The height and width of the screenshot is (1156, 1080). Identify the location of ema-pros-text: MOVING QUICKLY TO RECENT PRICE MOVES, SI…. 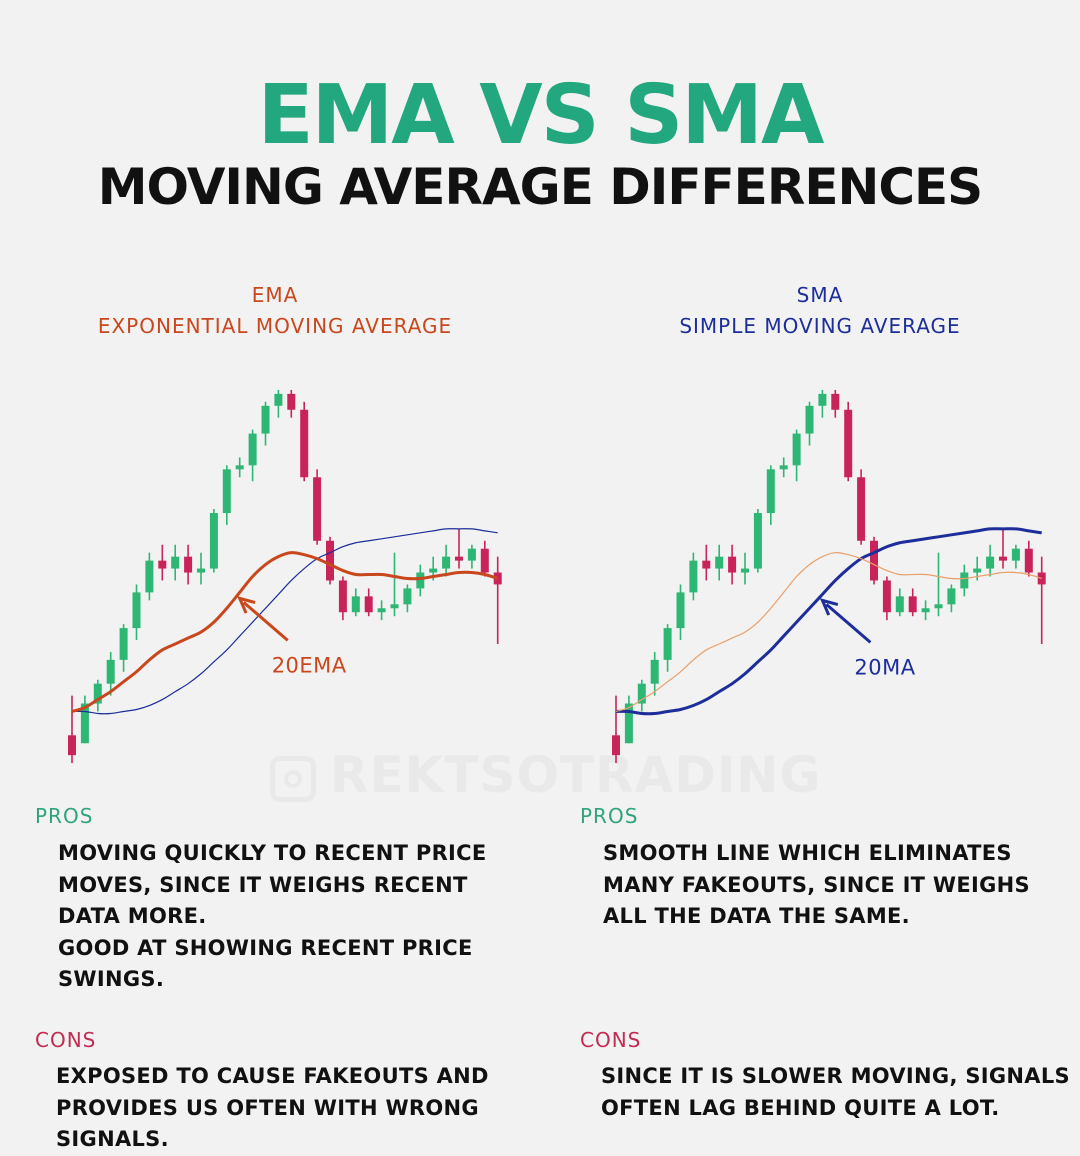
(272, 917).